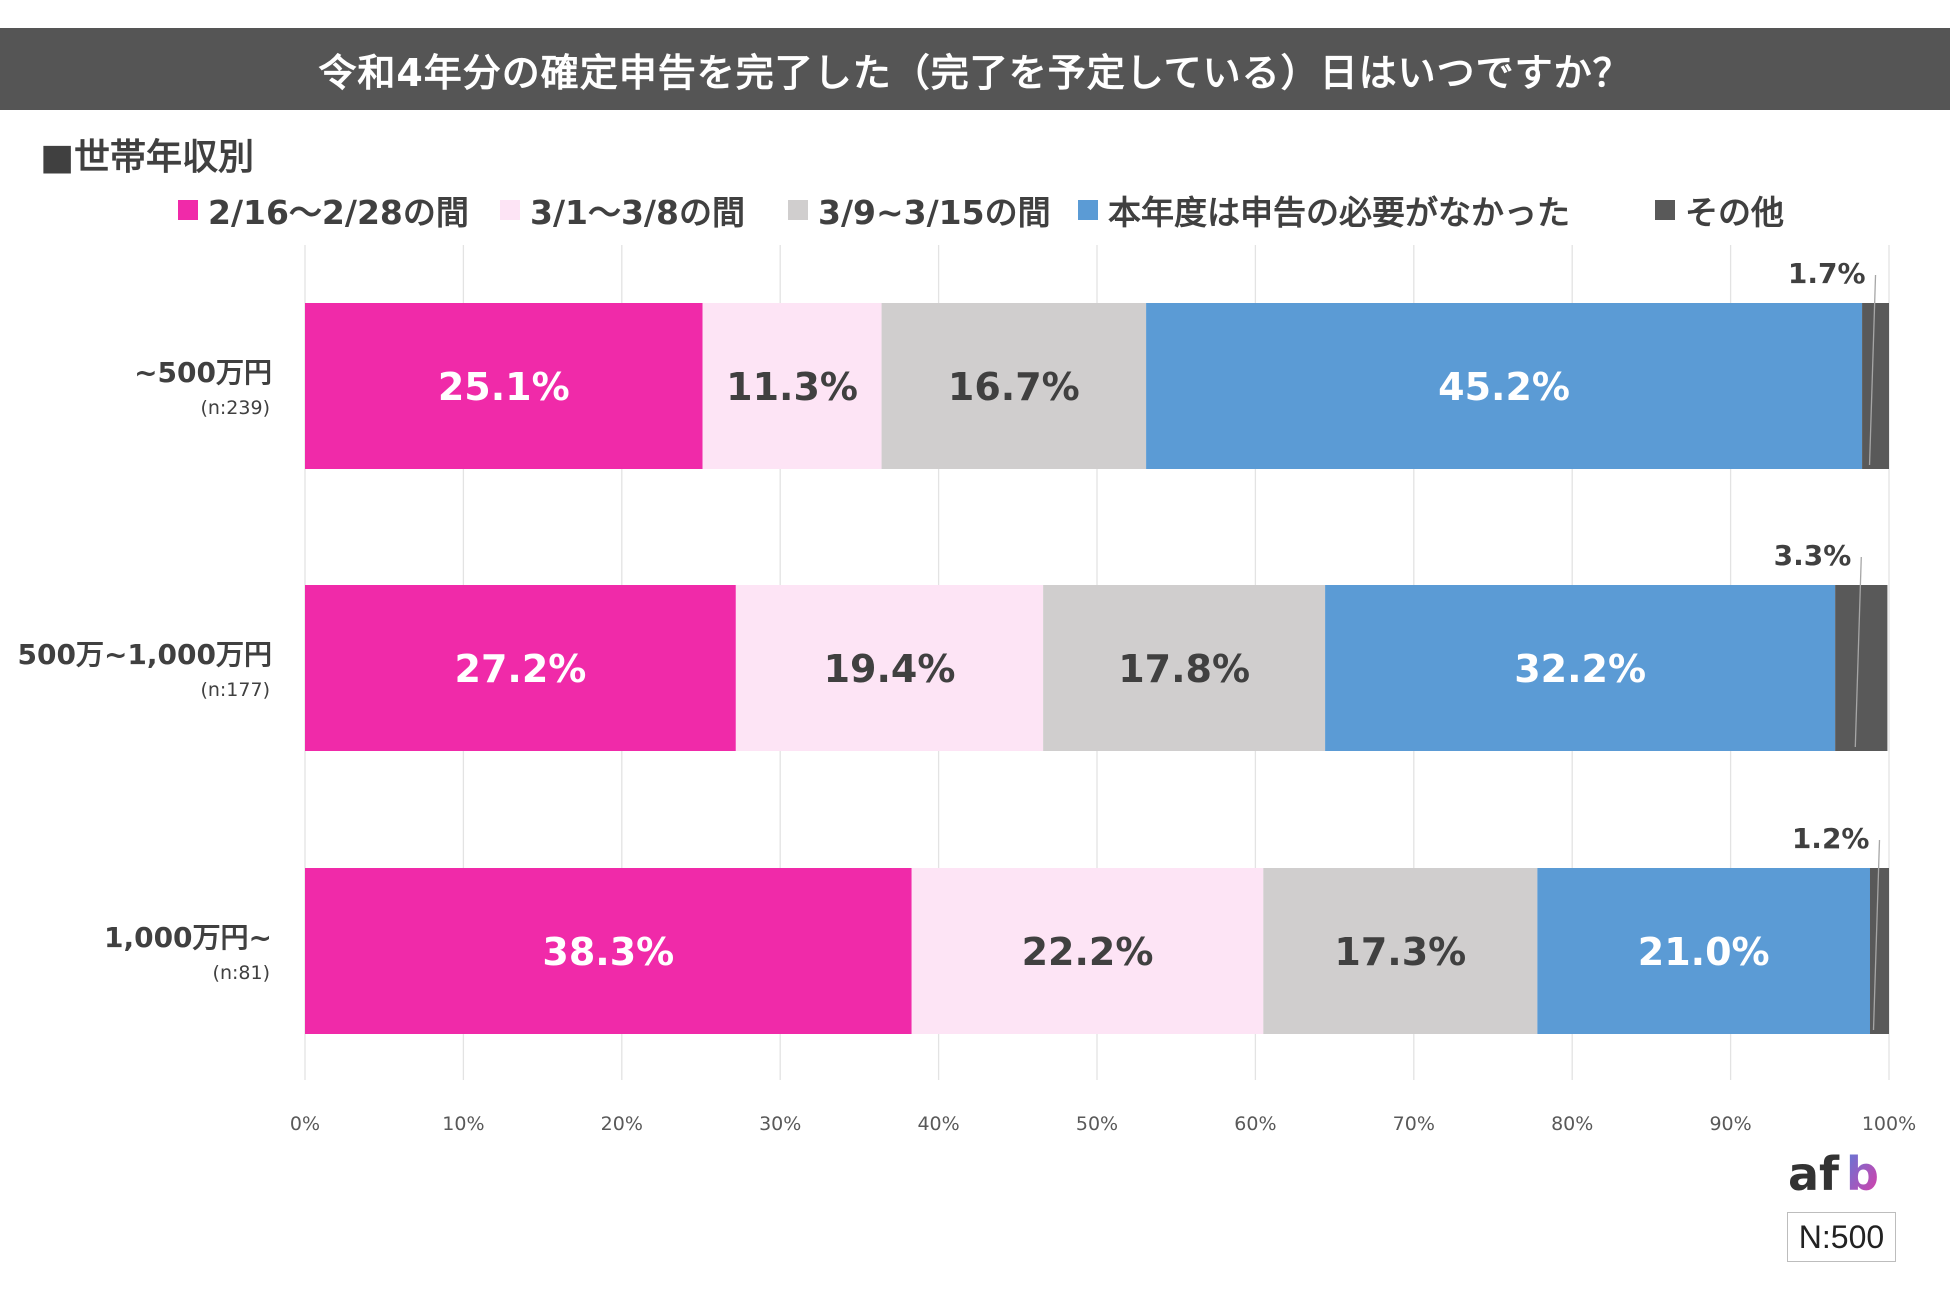 This screenshot has width=1950, height=1295. I want to click on legend-label-mar-early: 3/1〜3/8の間, so click(637, 212).